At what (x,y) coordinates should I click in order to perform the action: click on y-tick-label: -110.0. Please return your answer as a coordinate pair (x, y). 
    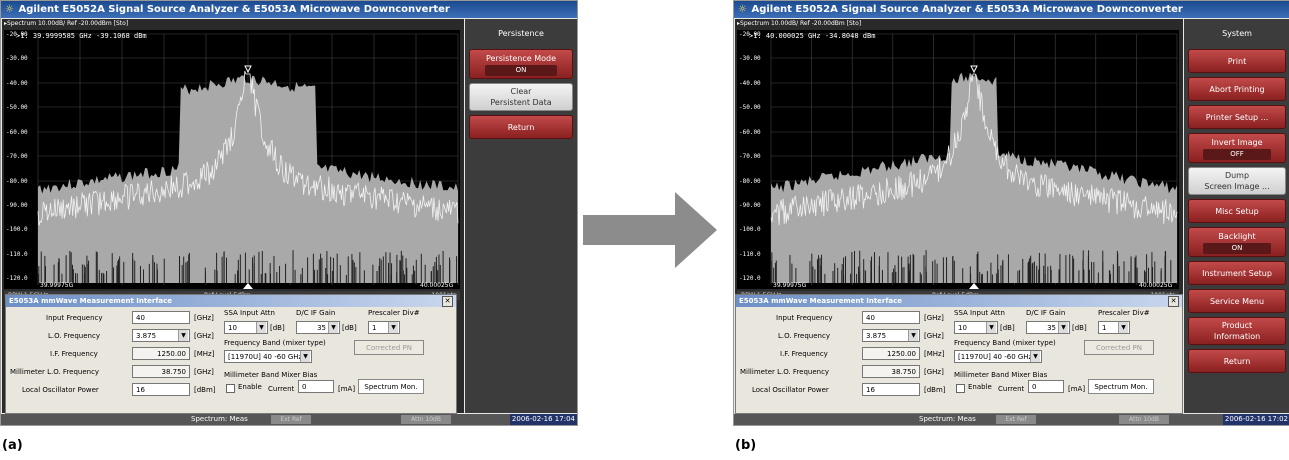
    Looking at the image, I should click on (750, 254).